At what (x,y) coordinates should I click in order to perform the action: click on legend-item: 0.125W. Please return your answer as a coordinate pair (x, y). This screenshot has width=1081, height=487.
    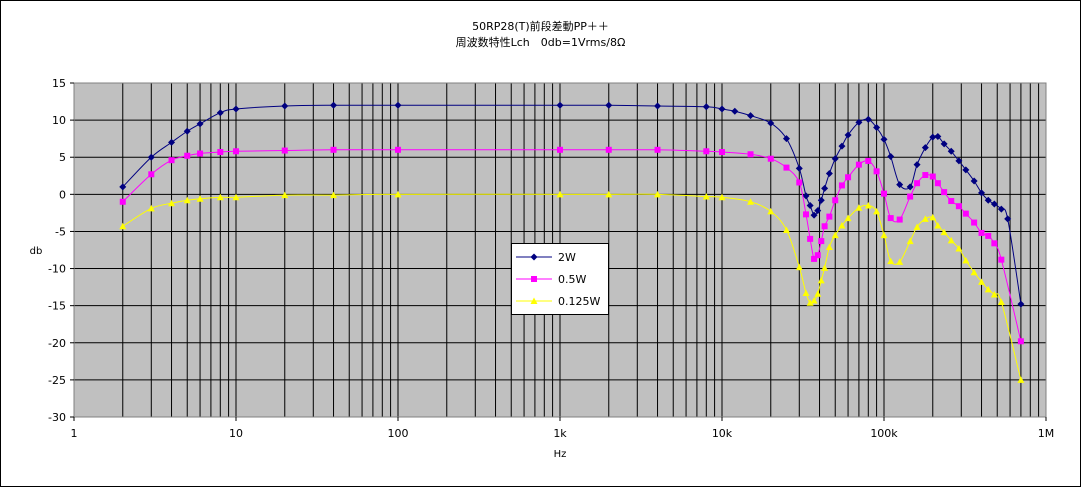
    Looking at the image, I should click on (560, 302).